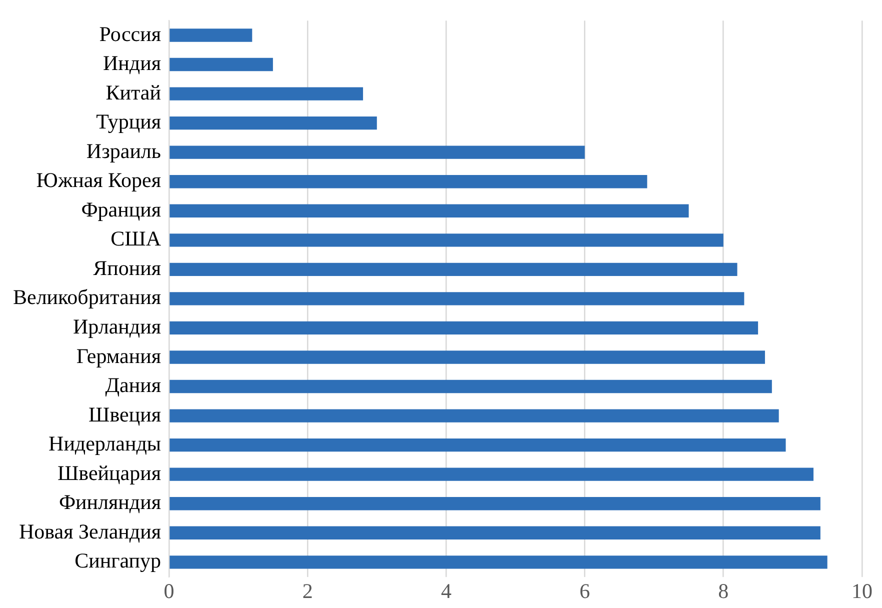 The width and height of the screenshot is (882, 608). What do you see at coordinates (132, 63) in the screenshot?
I see `y-tick-label: Индия` at bounding box center [132, 63].